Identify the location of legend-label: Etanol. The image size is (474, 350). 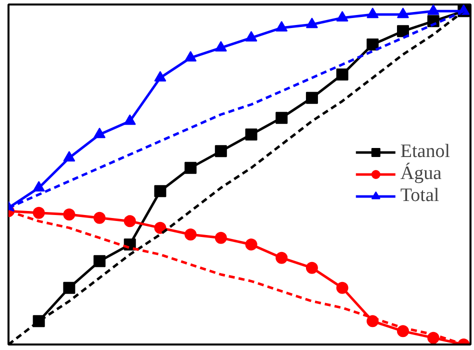
(425, 151).